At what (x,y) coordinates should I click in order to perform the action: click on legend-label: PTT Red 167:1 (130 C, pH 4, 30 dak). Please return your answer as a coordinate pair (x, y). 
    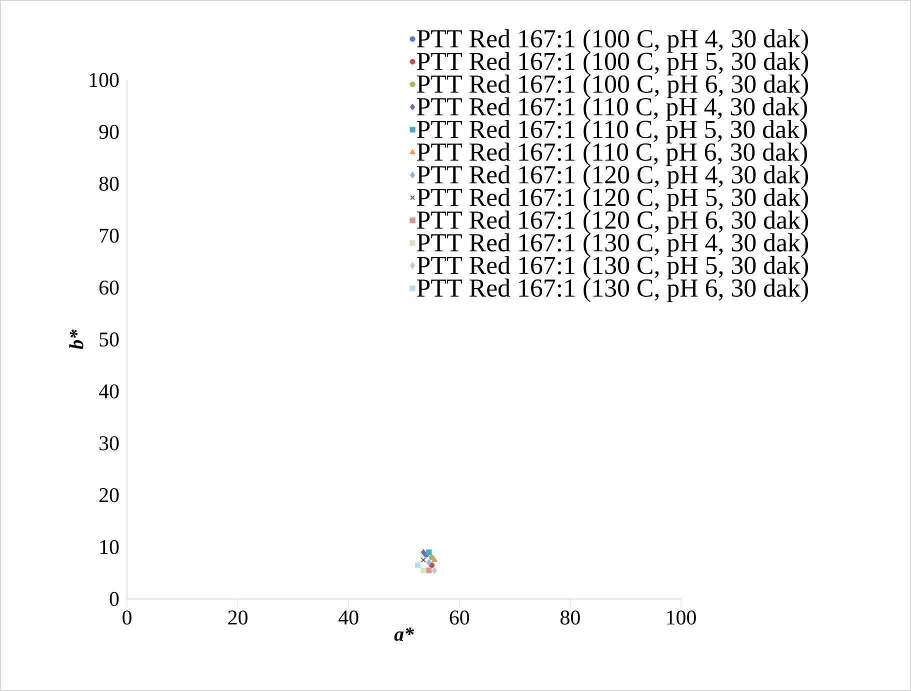
    Looking at the image, I should click on (612, 245).